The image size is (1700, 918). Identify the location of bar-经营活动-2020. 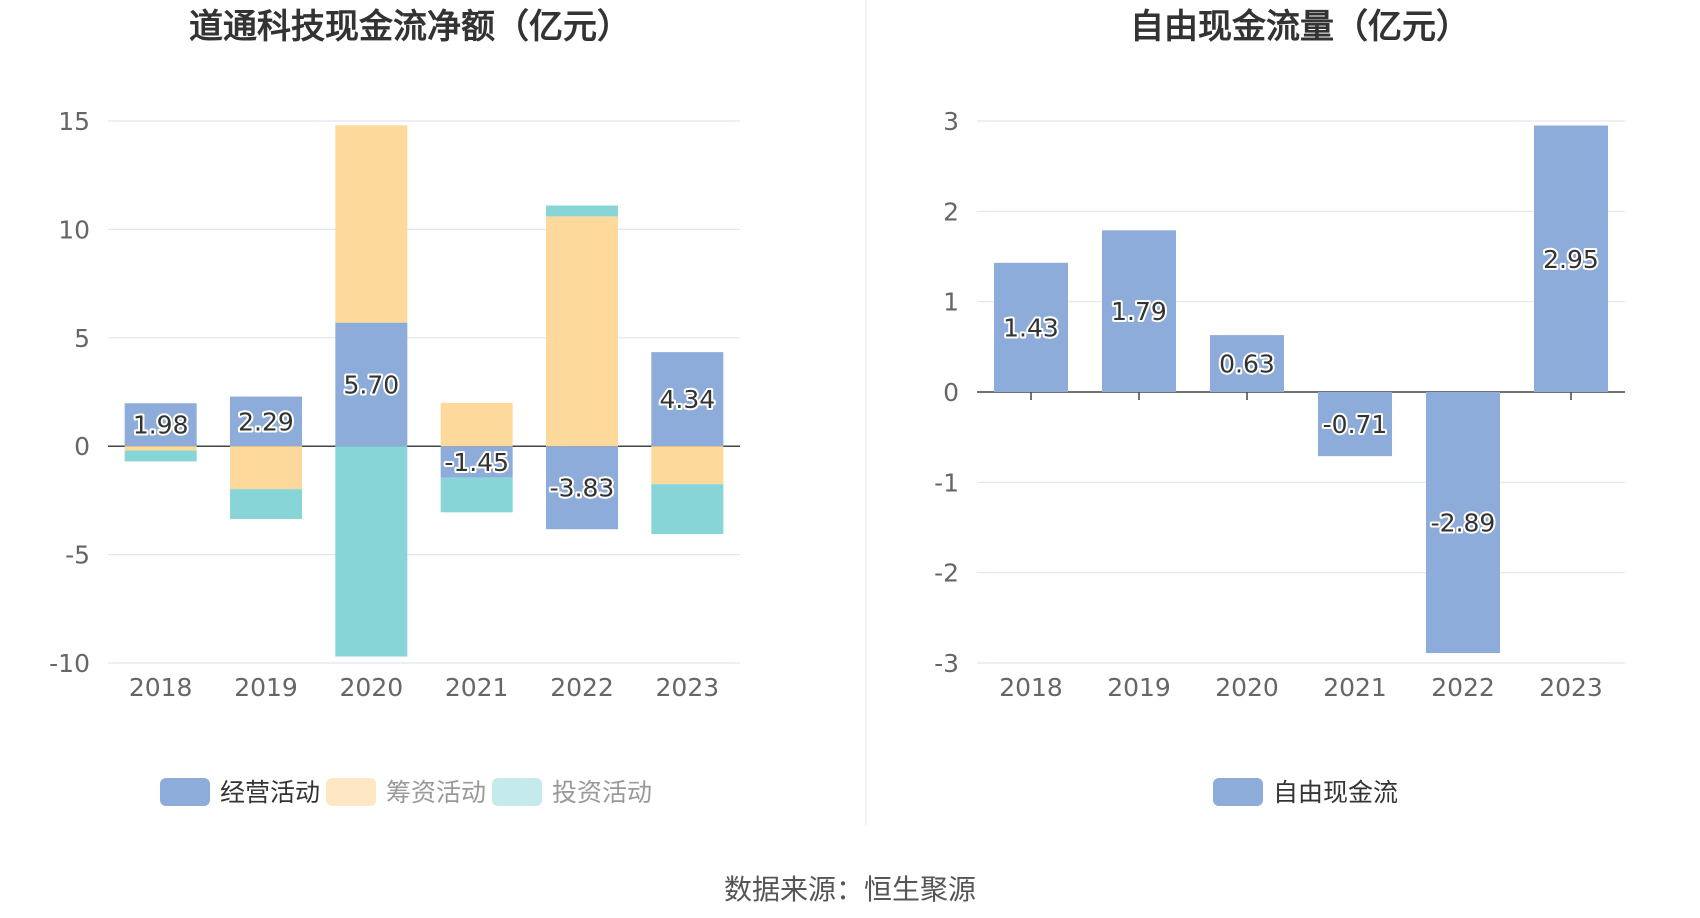
(371, 384).